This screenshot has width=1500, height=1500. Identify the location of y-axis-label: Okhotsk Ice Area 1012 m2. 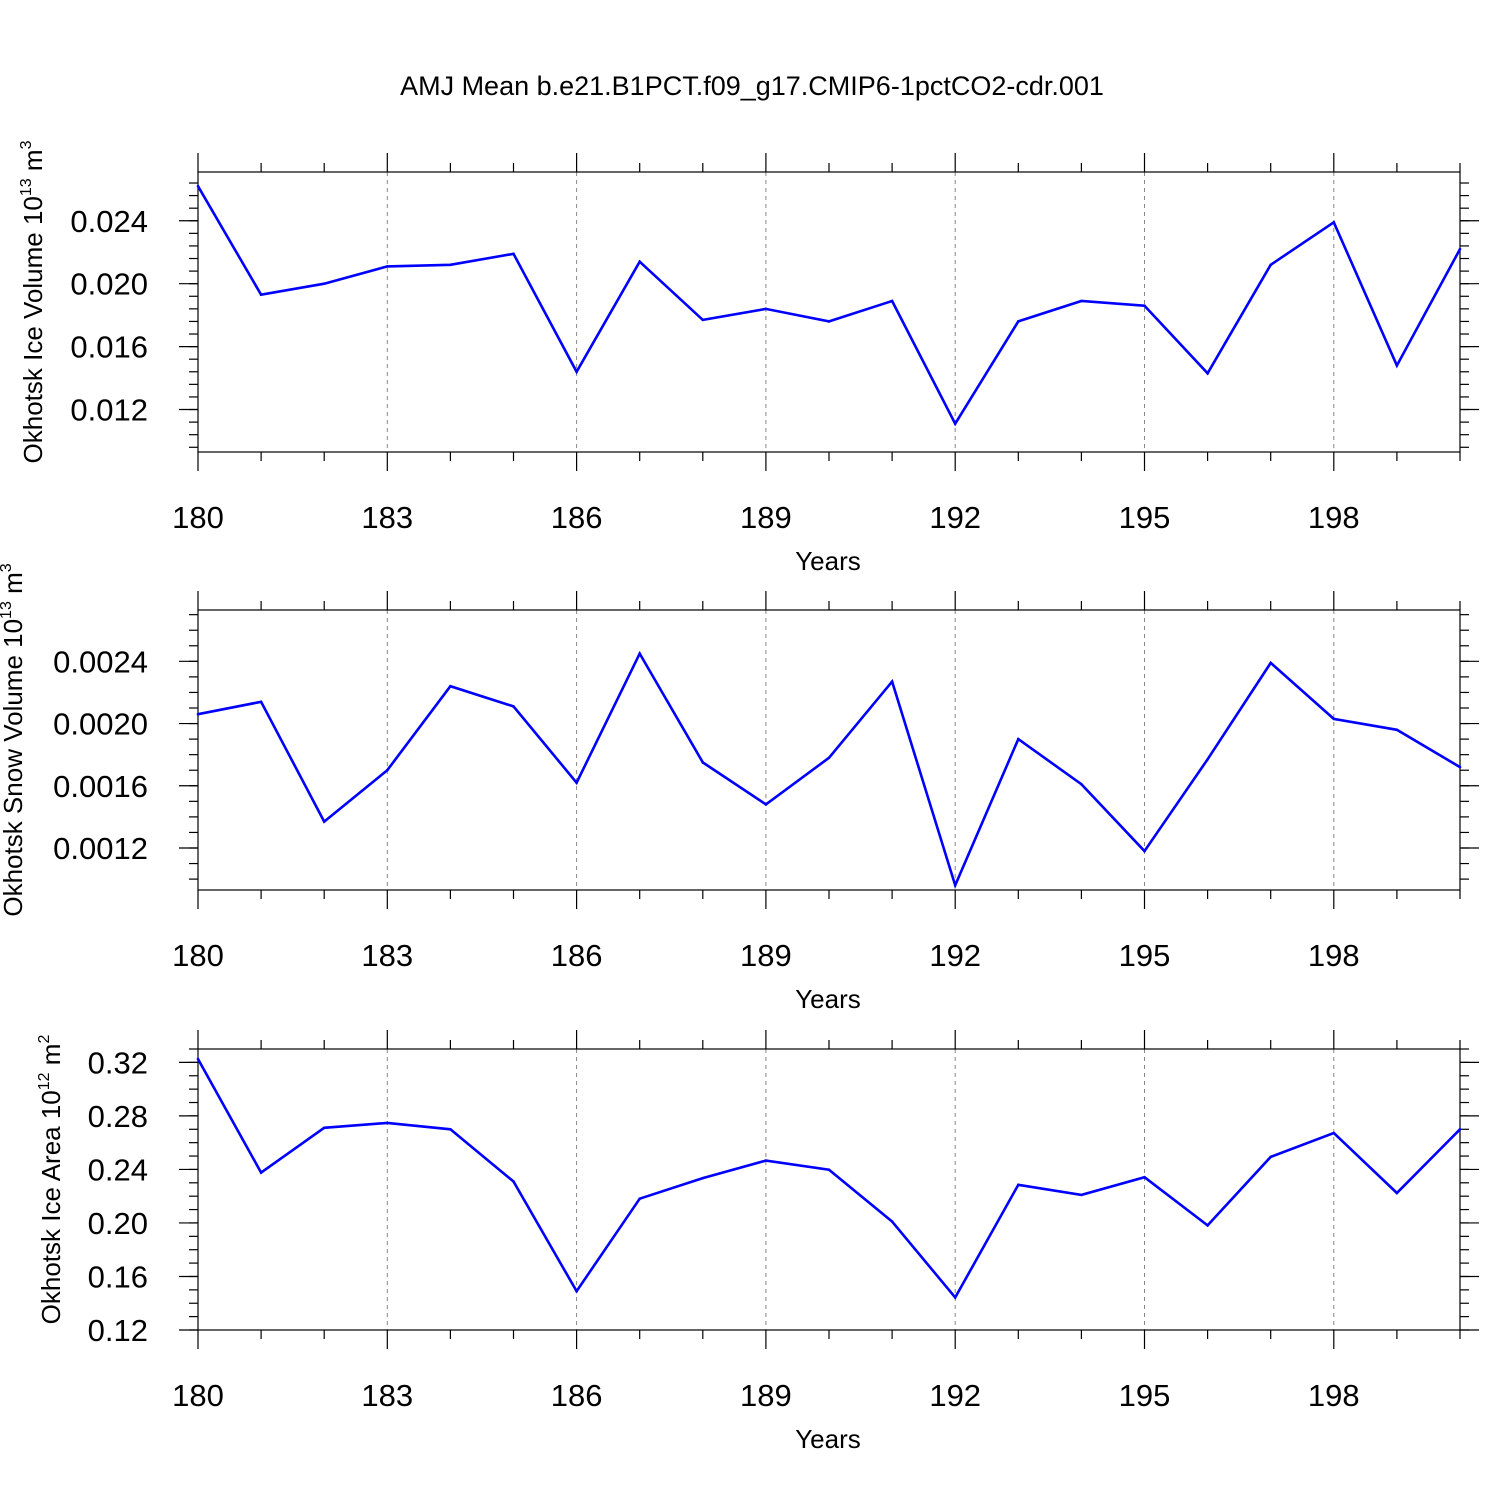
(51, 1180).